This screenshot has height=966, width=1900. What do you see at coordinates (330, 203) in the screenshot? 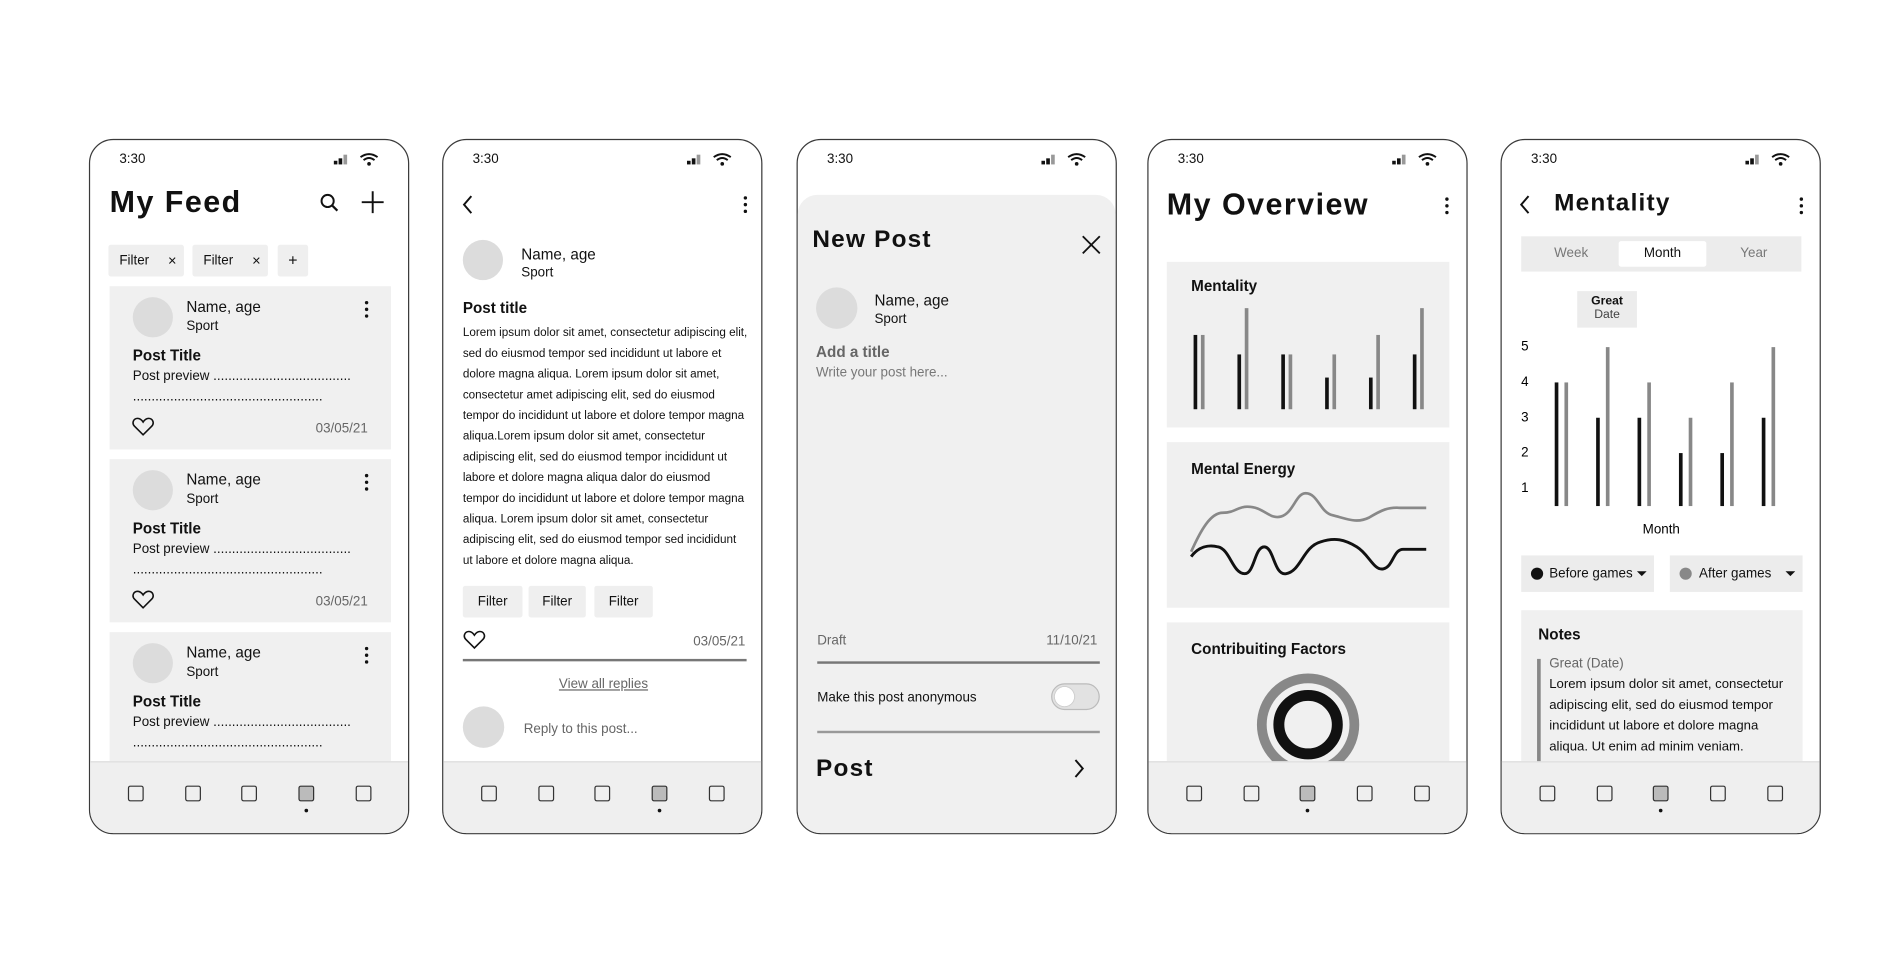
I see `search-icon` at bounding box center [330, 203].